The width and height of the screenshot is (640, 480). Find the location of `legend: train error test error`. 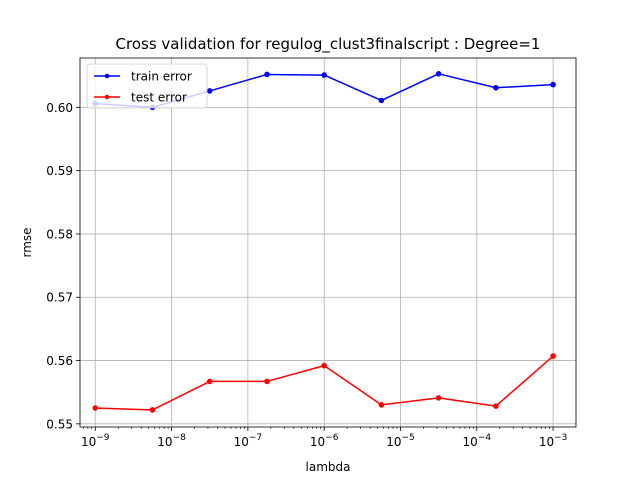

legend: train error test error is located at coordinates (147, 86).